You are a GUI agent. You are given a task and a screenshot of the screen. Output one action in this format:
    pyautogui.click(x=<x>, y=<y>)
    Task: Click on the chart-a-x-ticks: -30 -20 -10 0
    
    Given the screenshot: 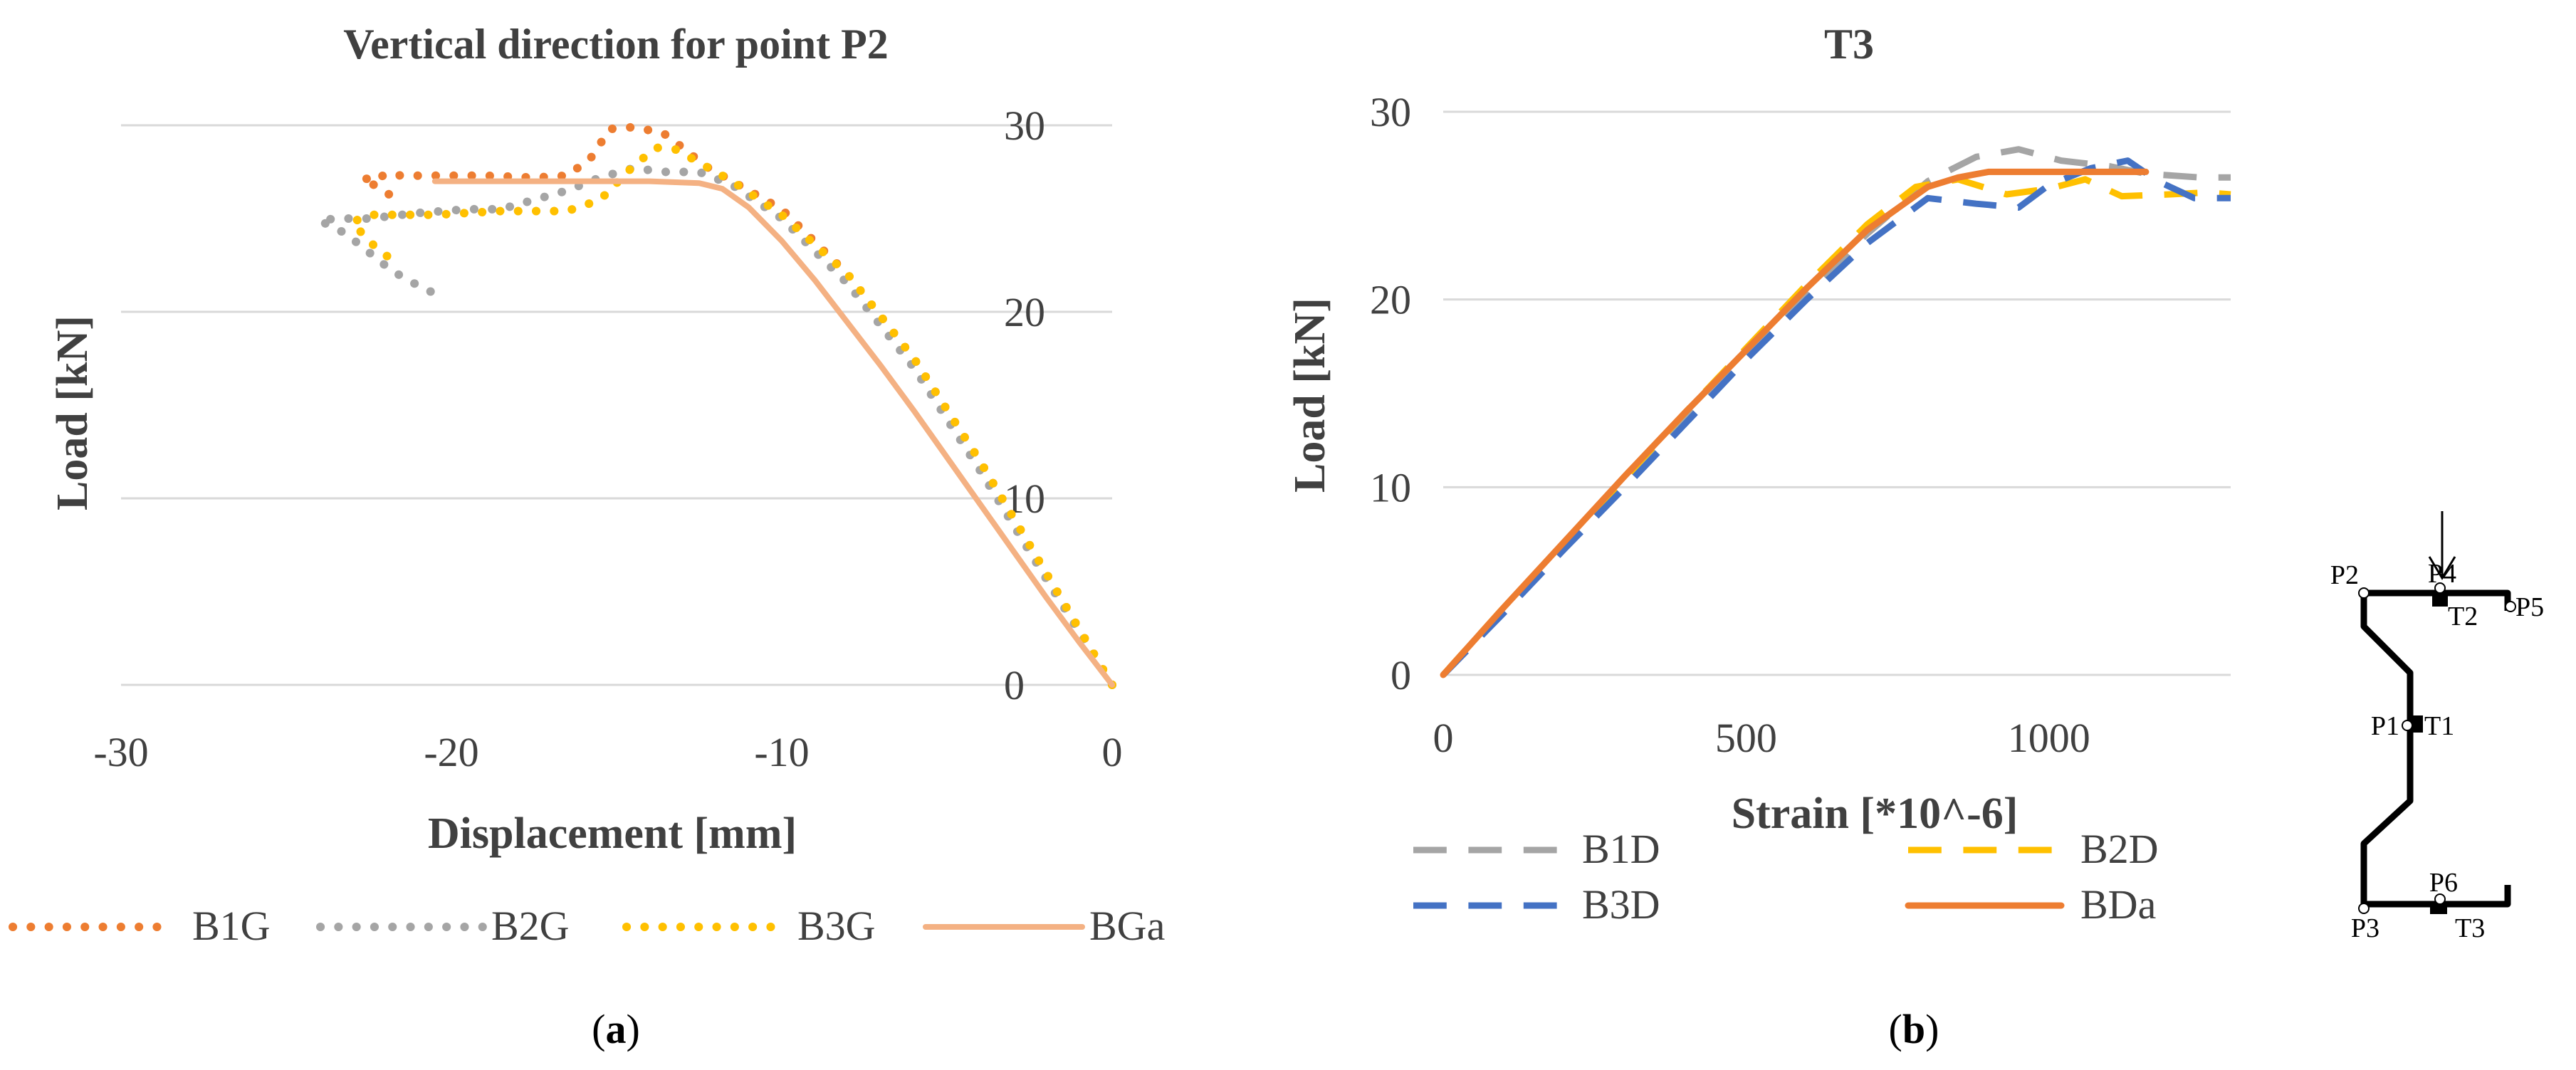 What is the action you would take?
    pyautogui.click(x=607, y=752)
    